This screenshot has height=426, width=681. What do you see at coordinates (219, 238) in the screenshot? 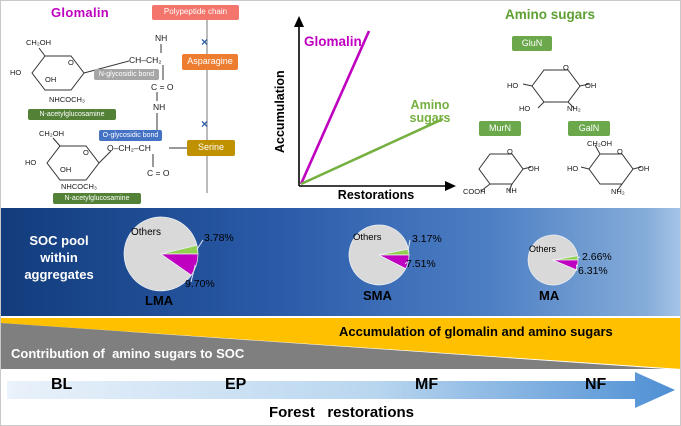
I see `pie-lma-green-pct: 3.78%` at bounding box center [219, 238].